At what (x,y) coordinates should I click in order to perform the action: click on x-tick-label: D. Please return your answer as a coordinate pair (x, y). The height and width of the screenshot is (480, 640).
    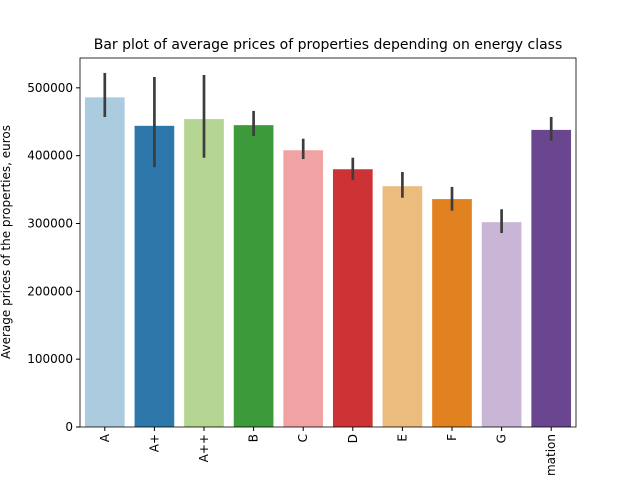
    Looking at the image, I should click on (353, 438).